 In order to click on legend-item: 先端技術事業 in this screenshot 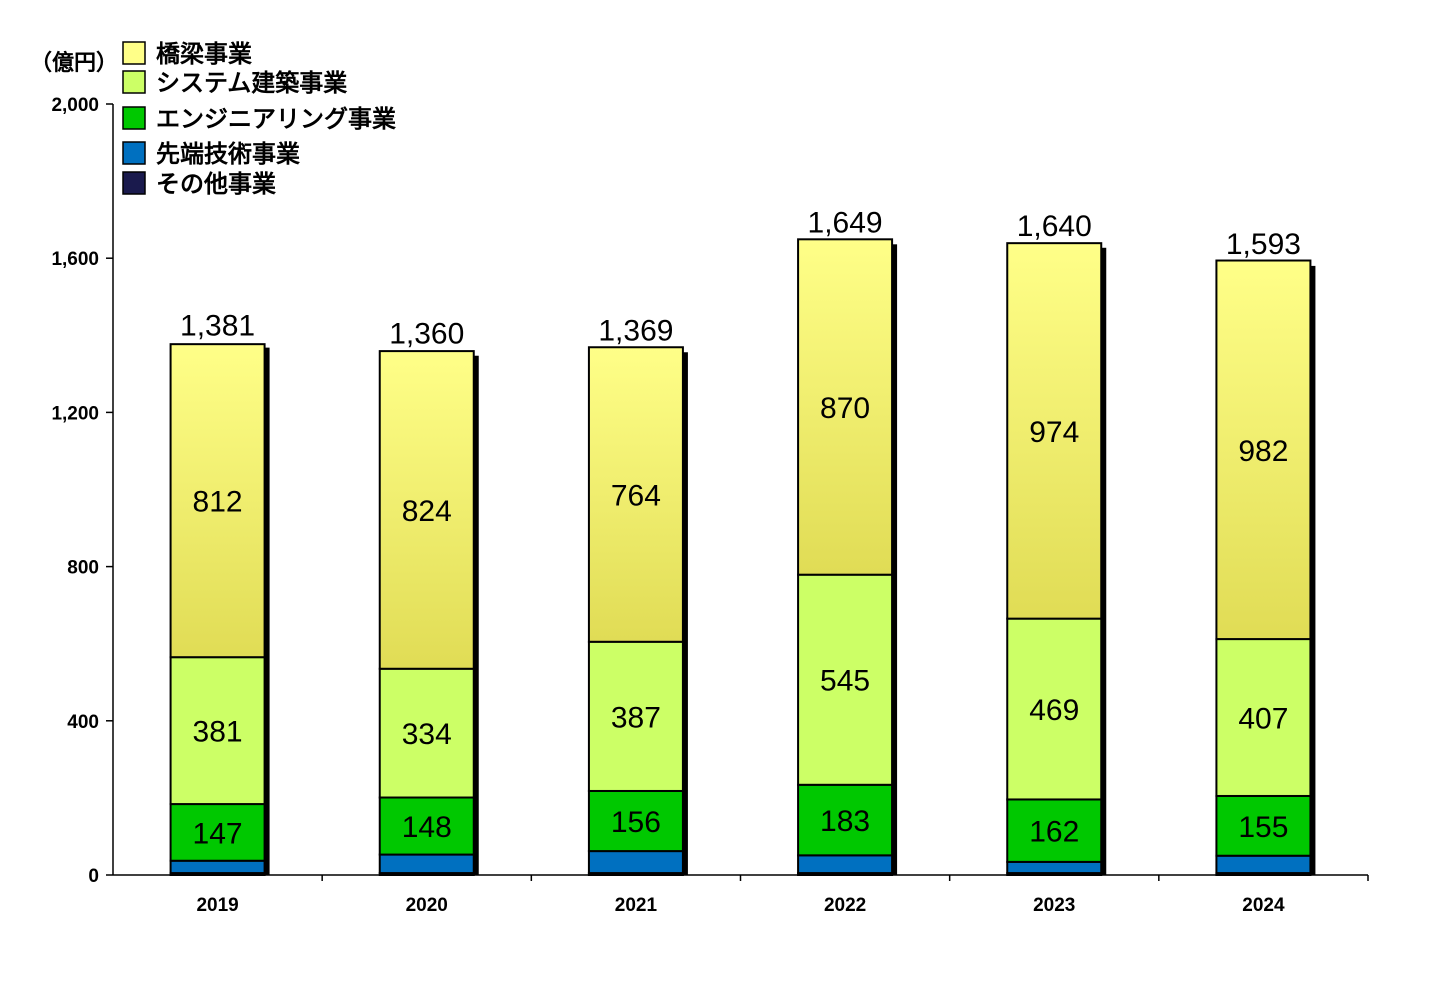, I will do `click(211, 154)`.